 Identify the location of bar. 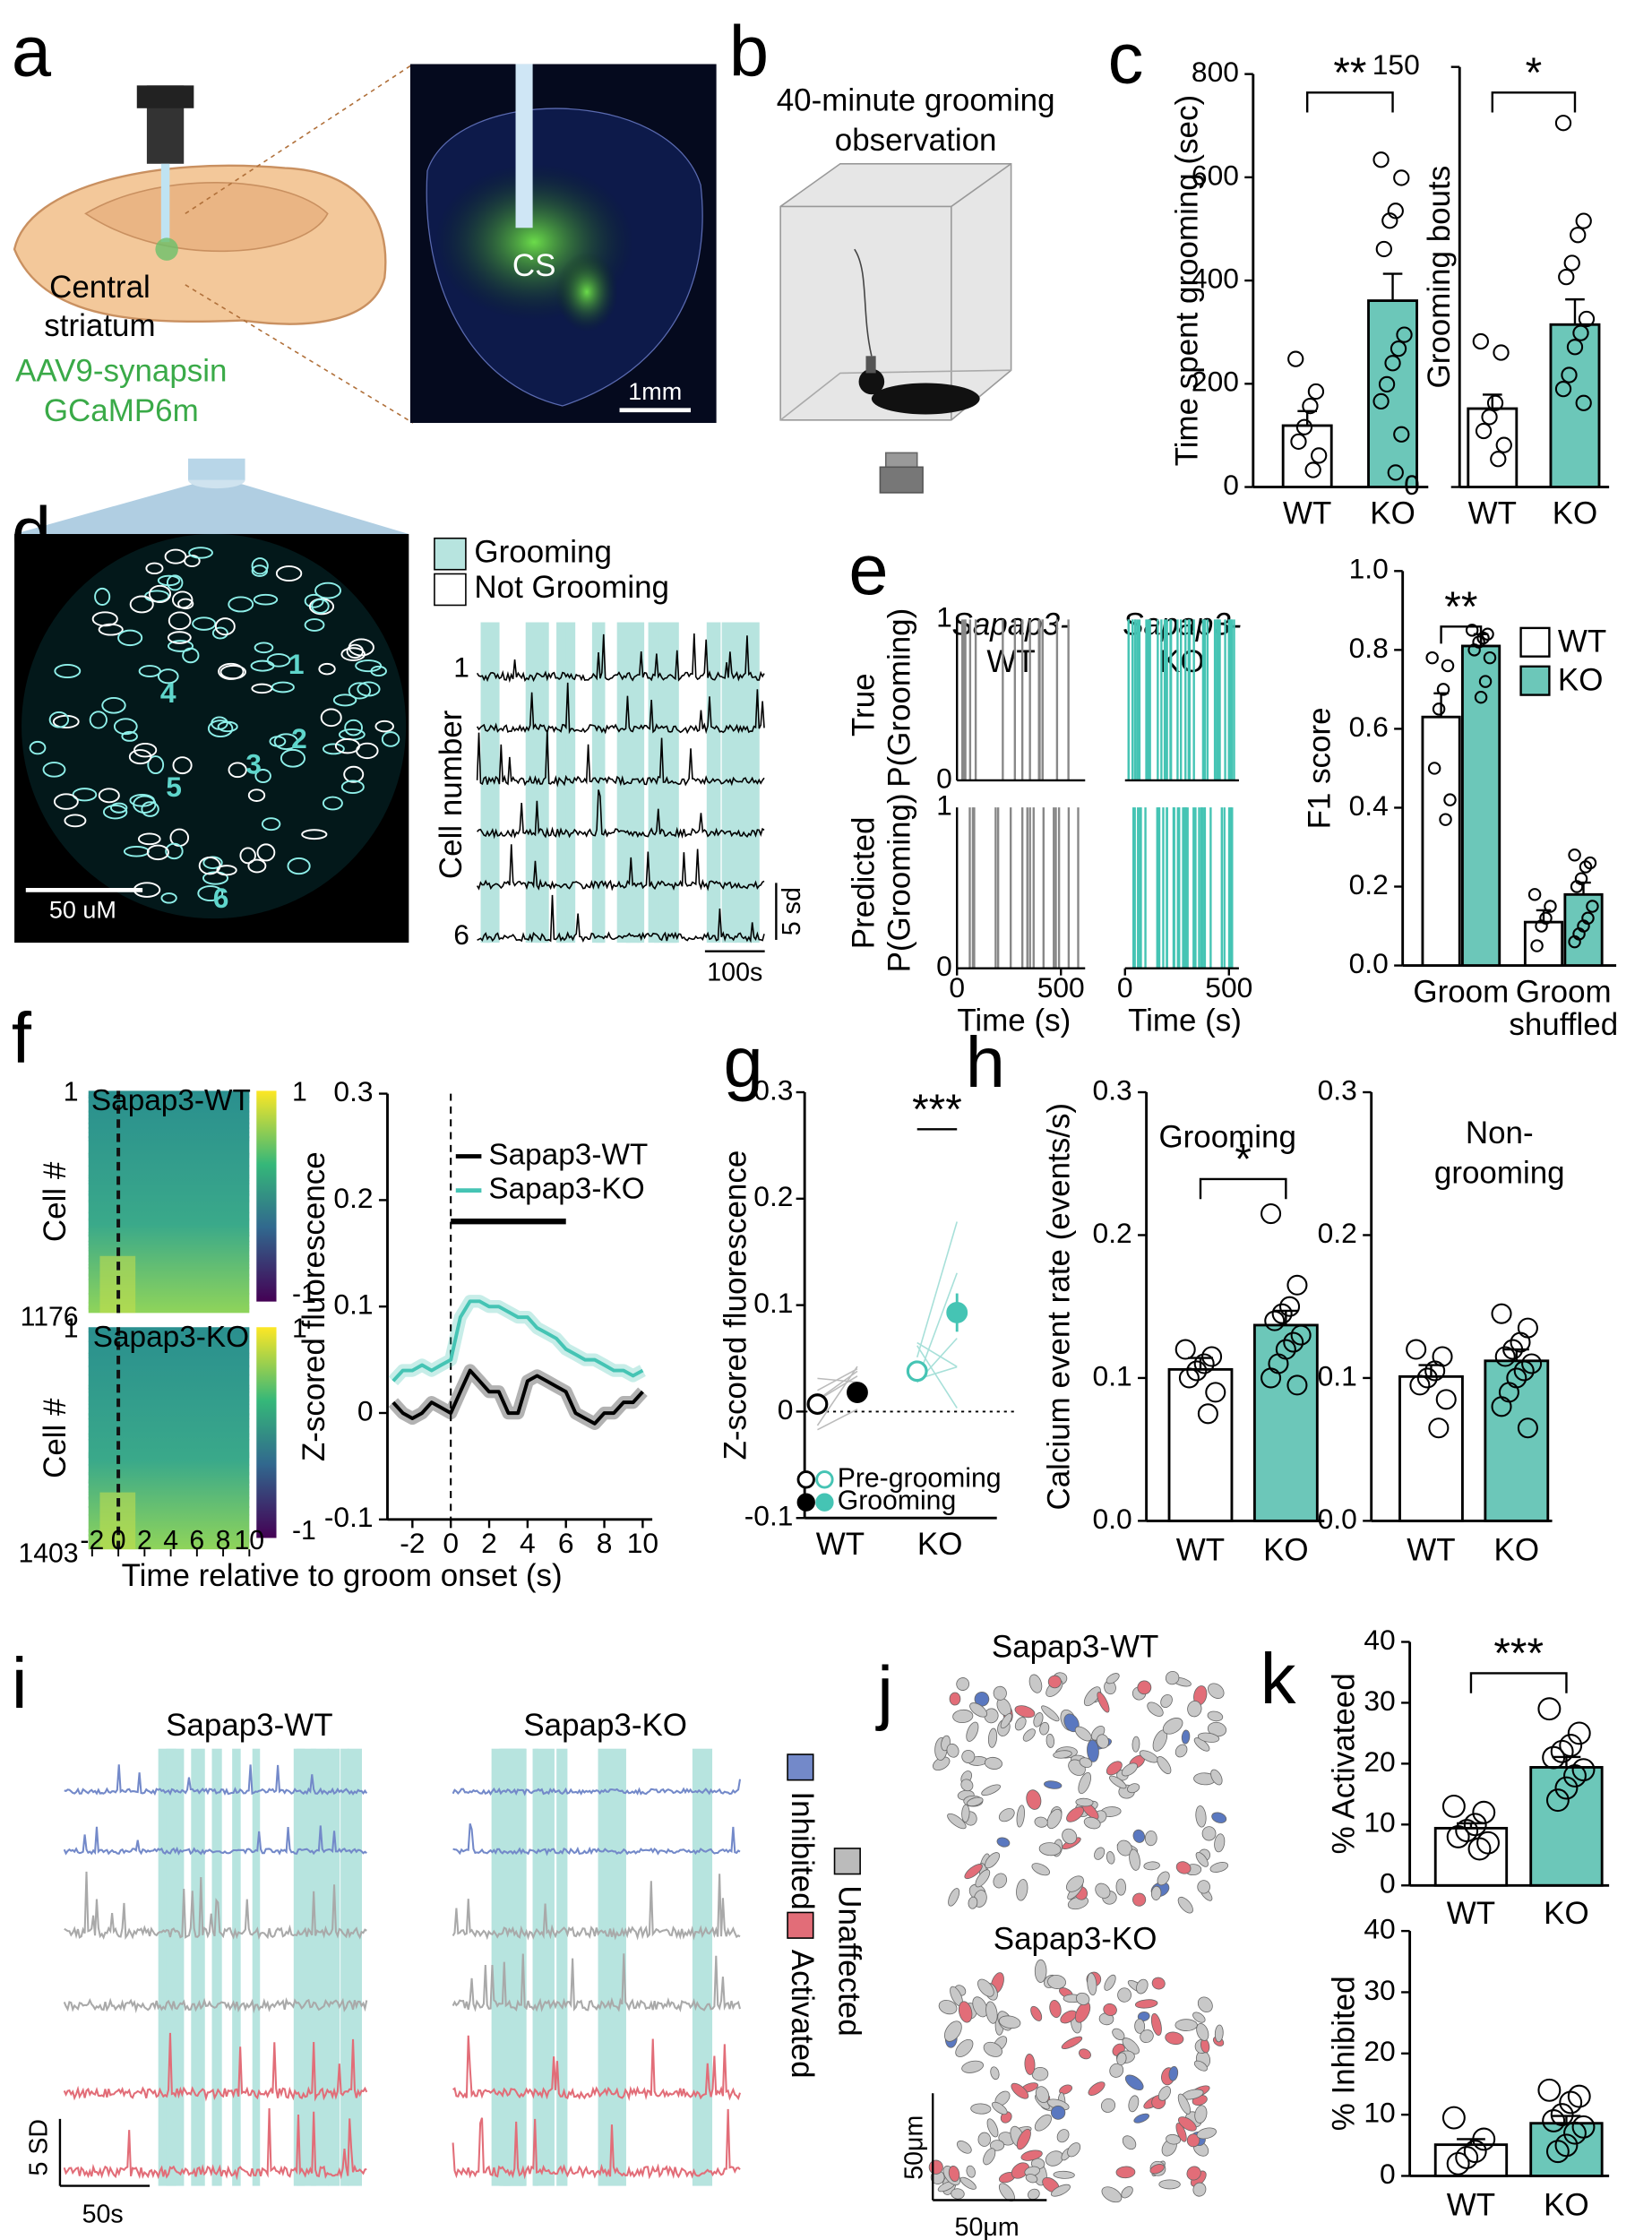
(1493, 447).